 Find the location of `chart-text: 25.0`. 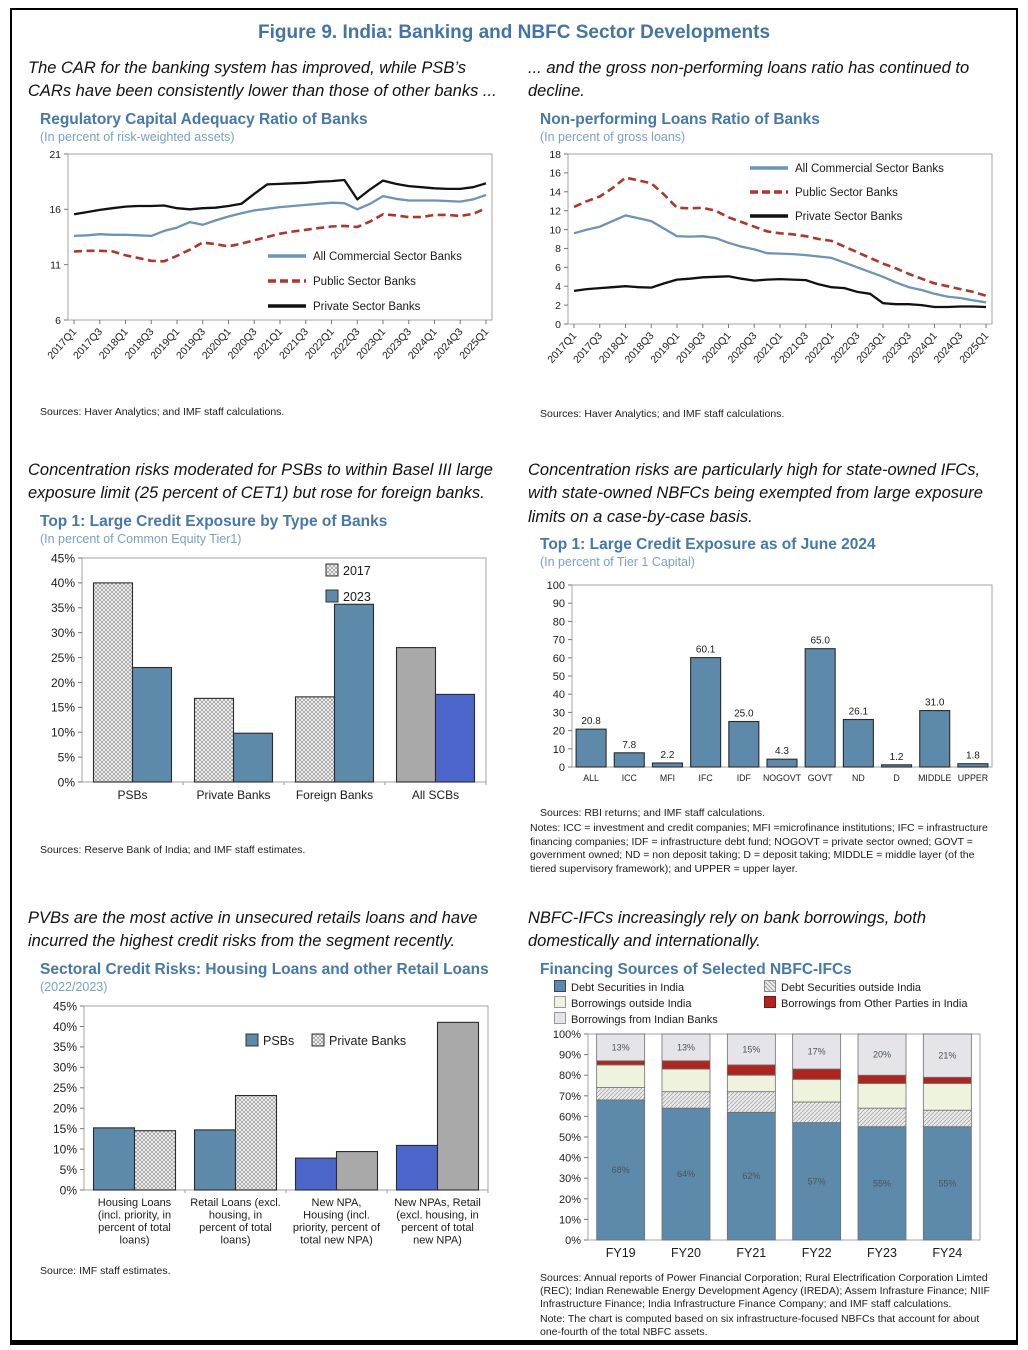

chart-text: 25.0 is located at coordinates (744, 714).